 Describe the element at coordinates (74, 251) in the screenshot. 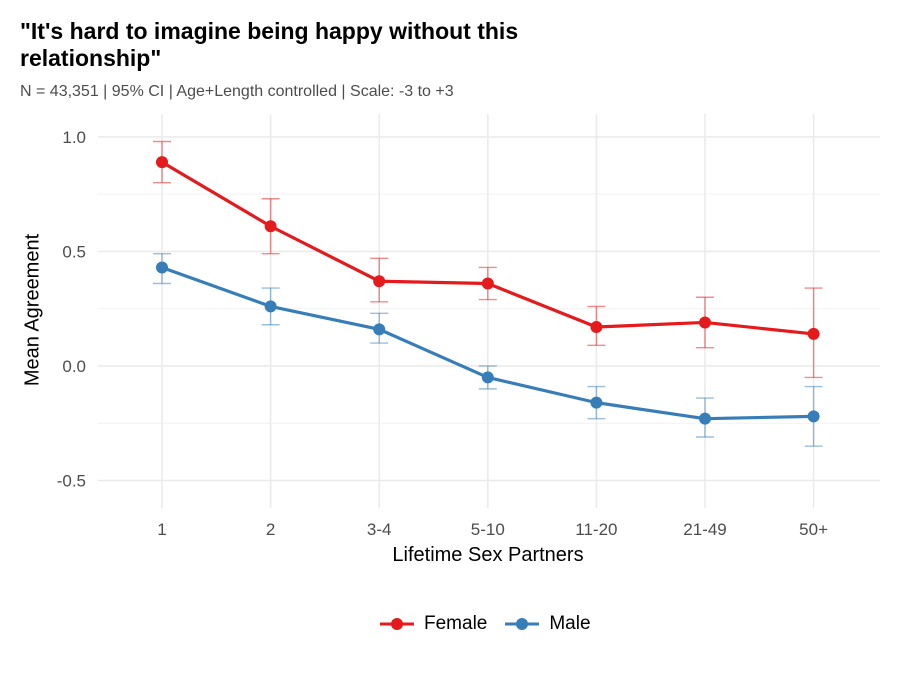

I see `y-tick-label: 0.5` at that location.